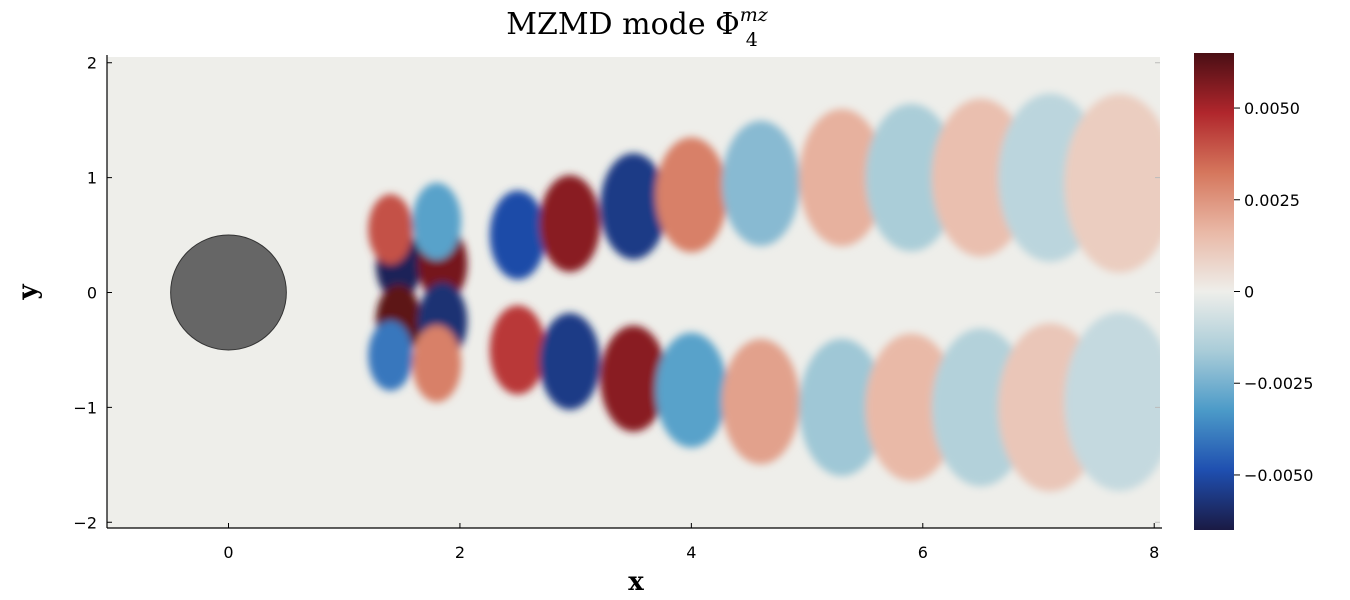 The width and height of the screenshot is (1350, 600). What do you see at coordinates (1249, 292) in the screenshot?
I see `colorbar-tick-label: 0` at bounding box center [1249, 292].